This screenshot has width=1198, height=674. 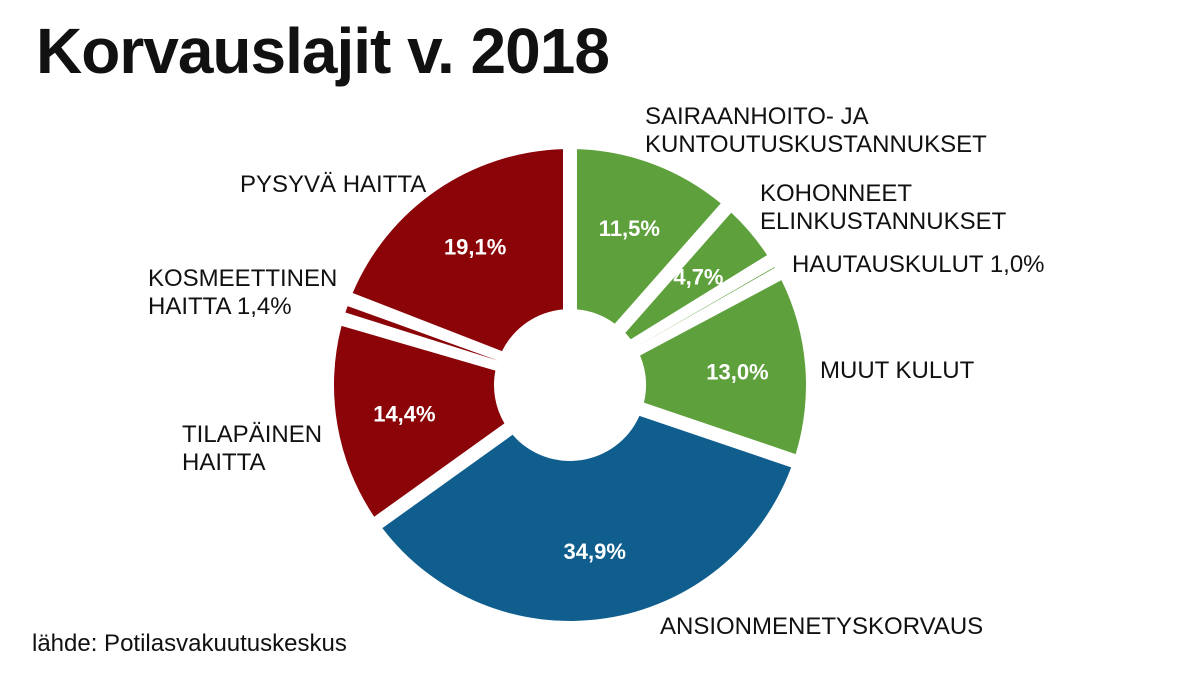 I want to click on category-label-6-line-1: HAITTA 1,4%, so click(x=220, y=306).